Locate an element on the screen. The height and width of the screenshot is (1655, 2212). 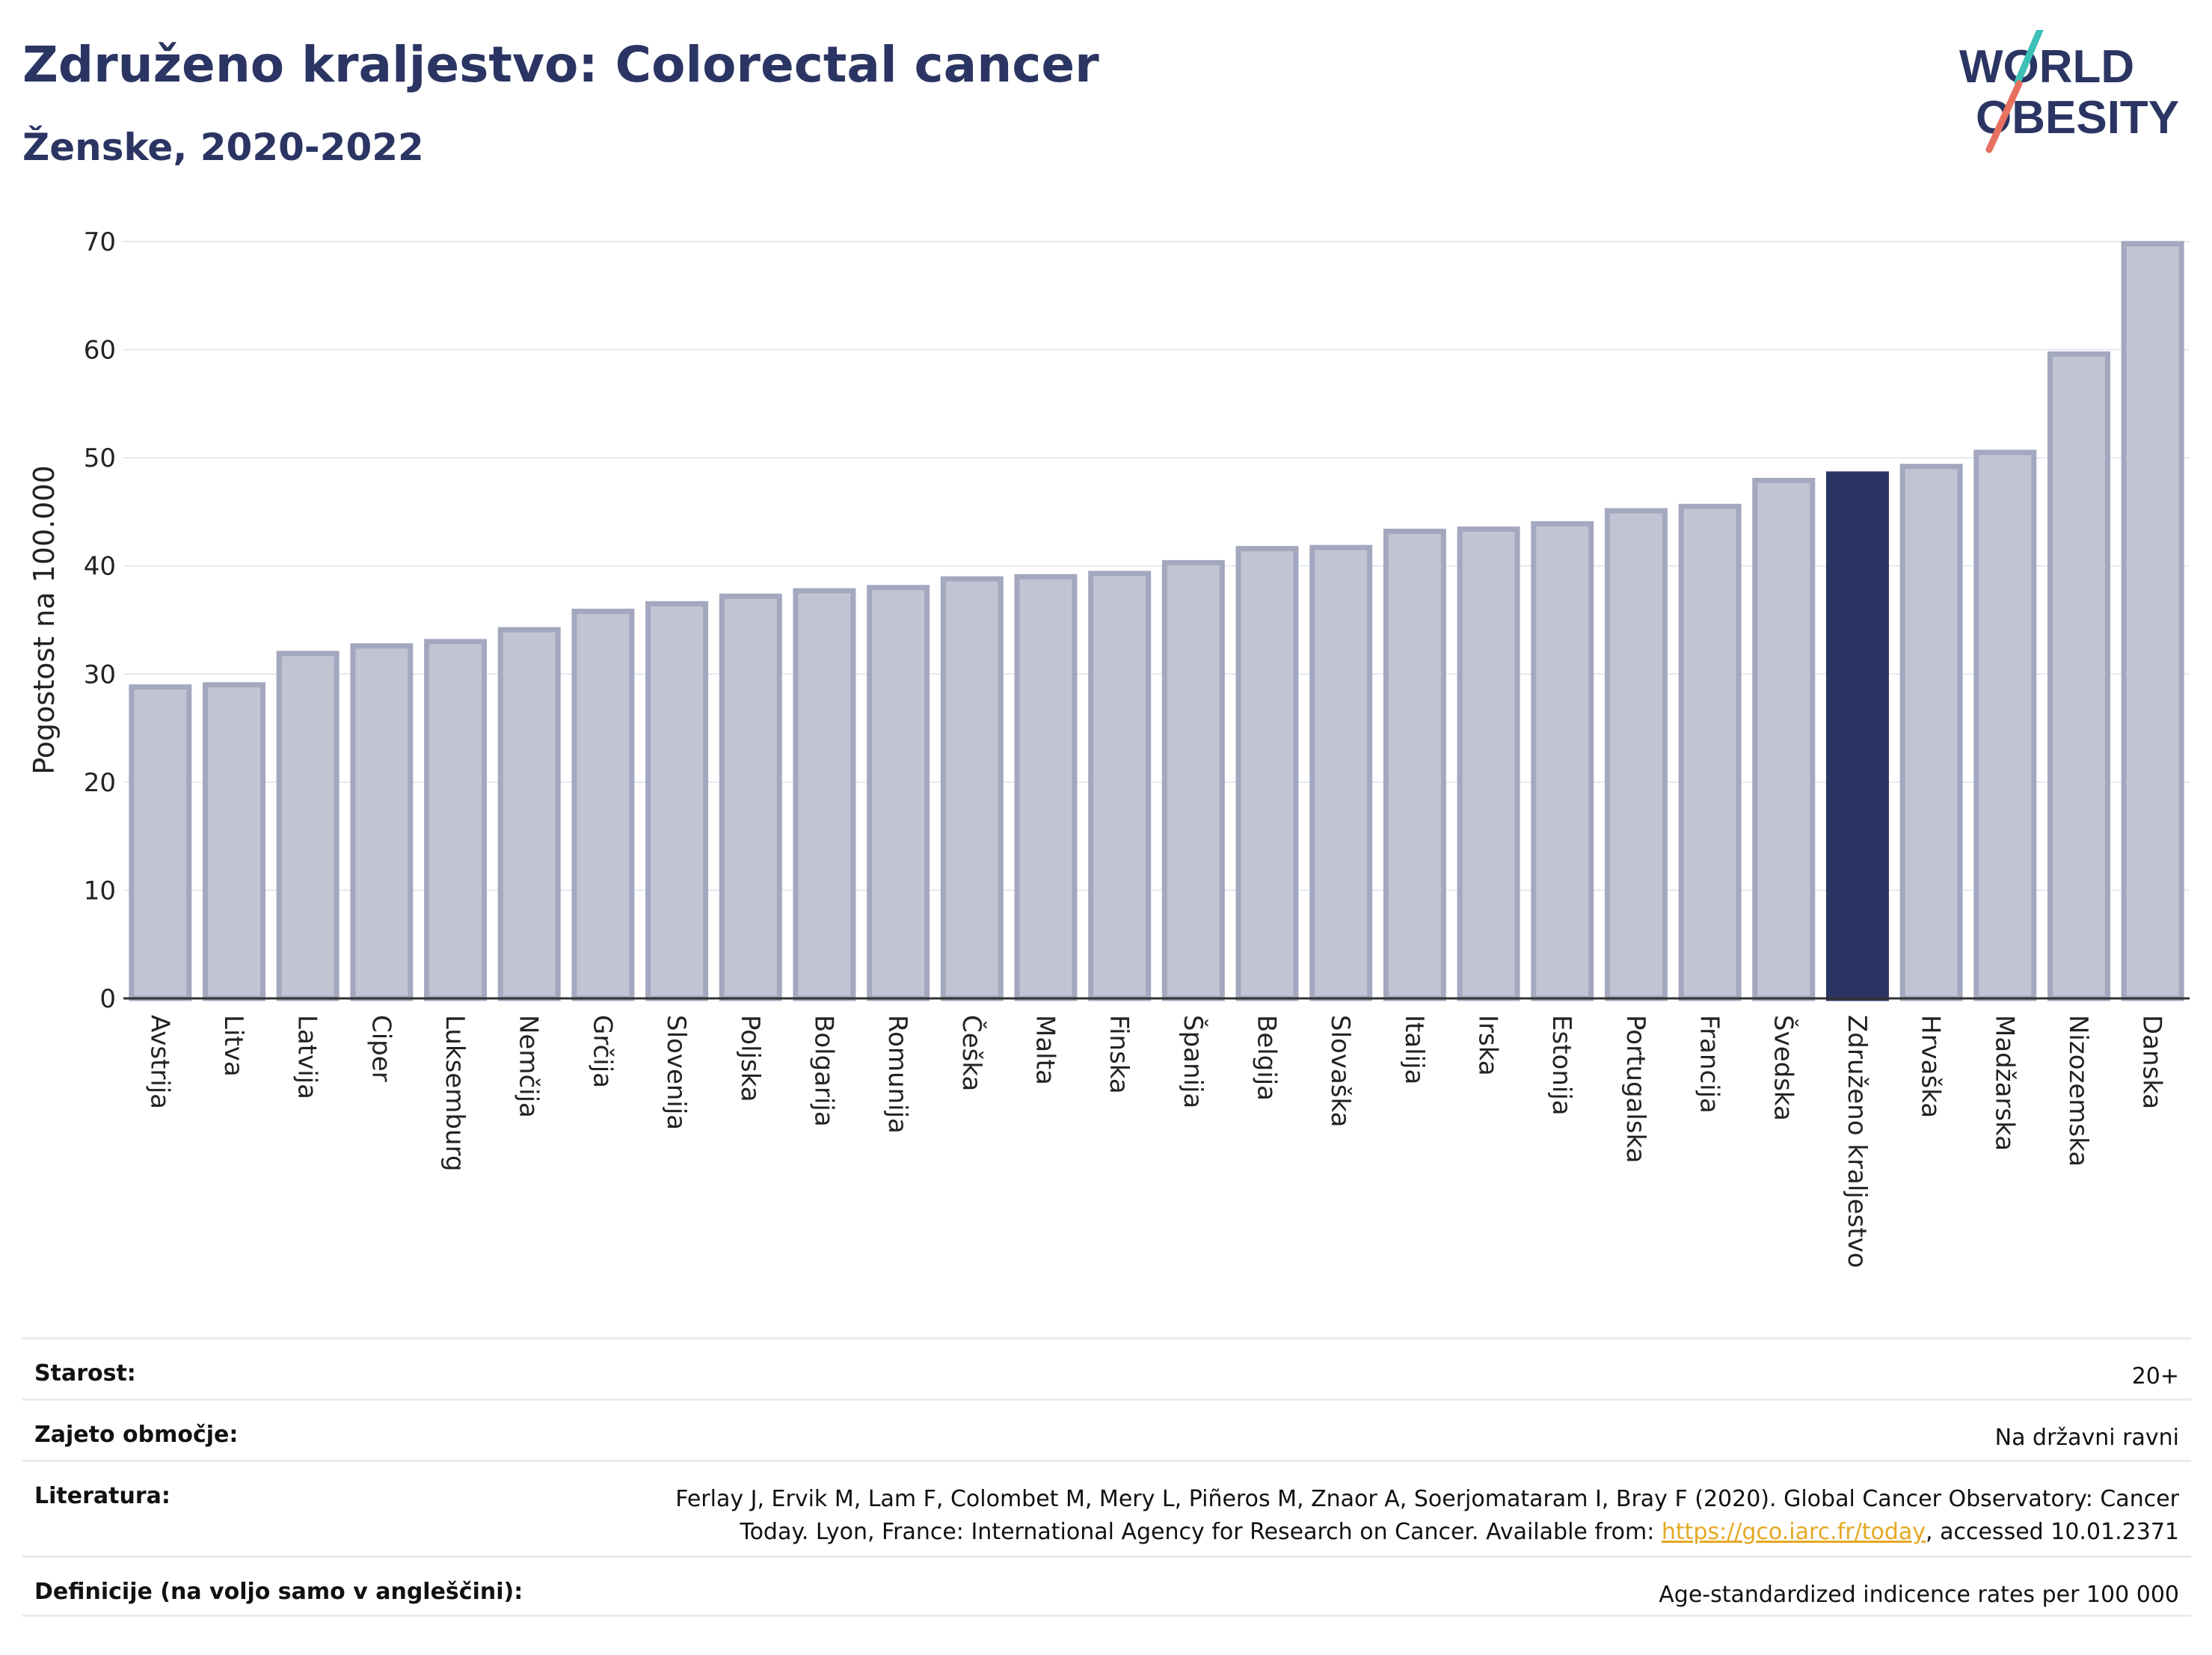
logo-text-world: WORLD is located at coordinates (2046, 67).